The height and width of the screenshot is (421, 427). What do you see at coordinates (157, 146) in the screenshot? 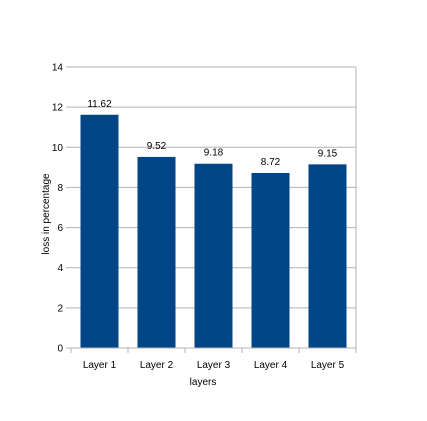
I see `data-label-2: 9.52` at bounding box center [157, 146].